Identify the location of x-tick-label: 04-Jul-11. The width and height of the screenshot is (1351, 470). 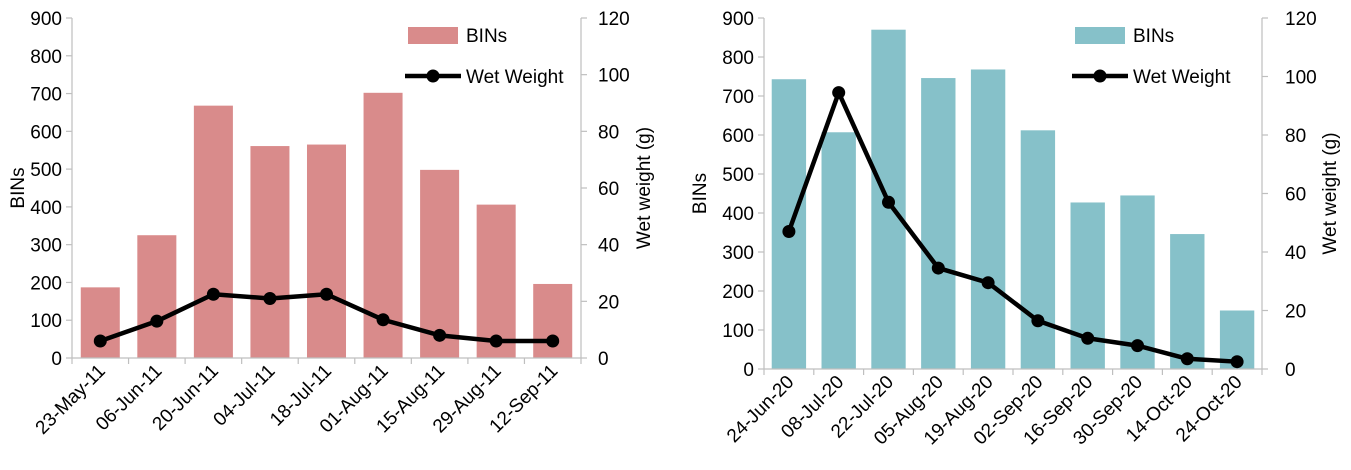
(245, 396).